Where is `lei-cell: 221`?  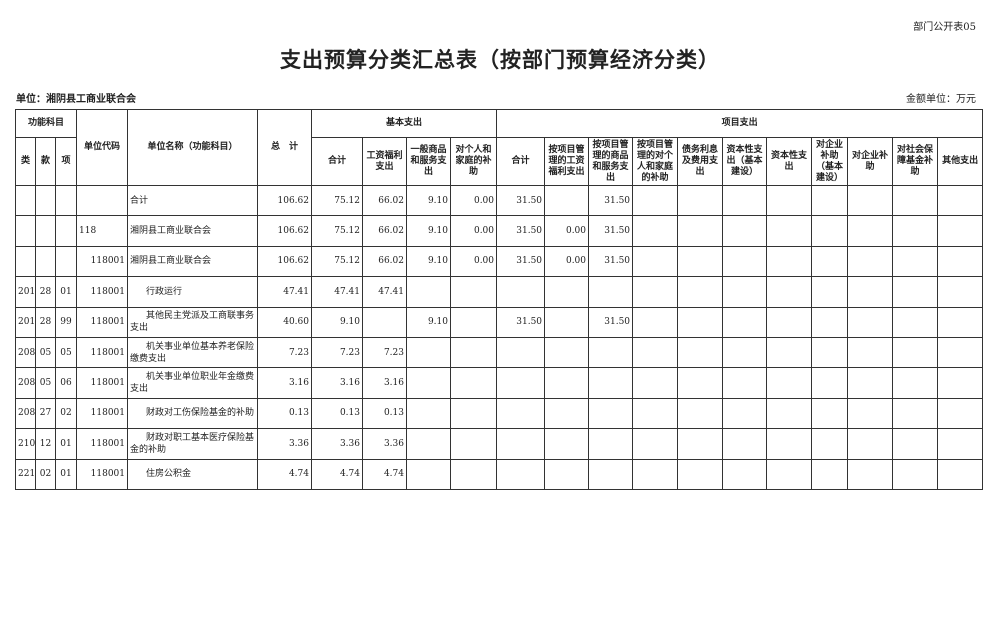 lei-cell: 221 is located at coordinates (25, 474).